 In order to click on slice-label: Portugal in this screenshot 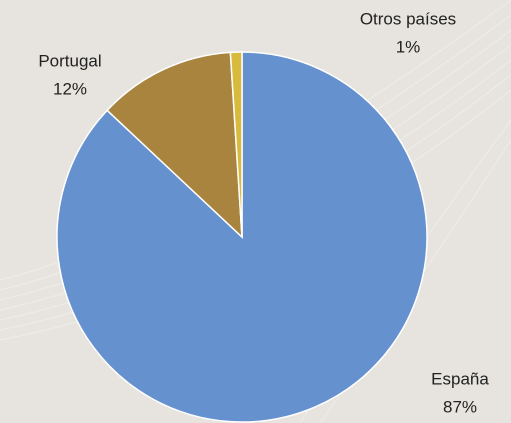, I will do `click(69, 60)`.